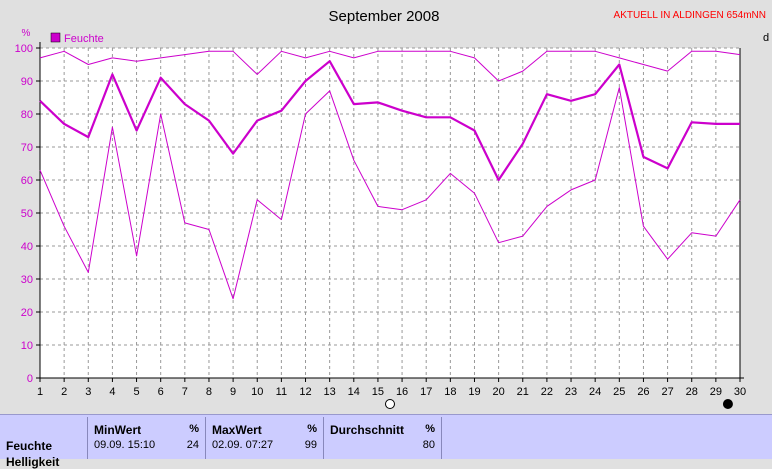 The height and width of the screenshot is (469, 772). Describe the element at coordinates (27, 346) in the screenshot. I see `y-tick-label: 10` at that location.